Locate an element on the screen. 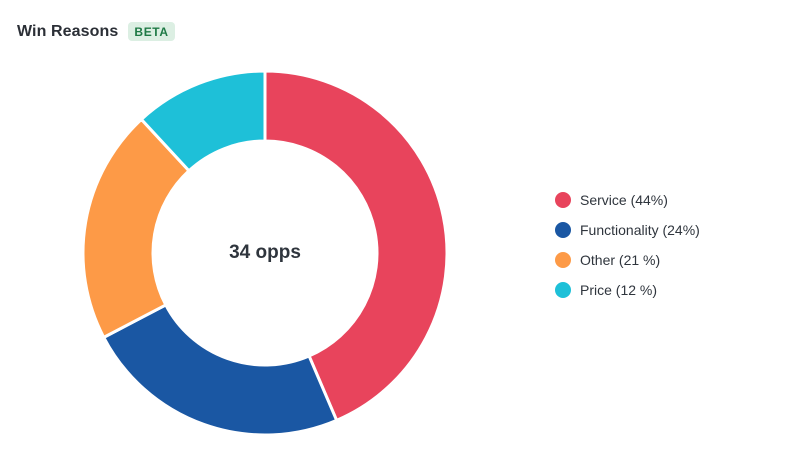 This screenshot has width=800, height=467. legend-label: Price (12 %) is located at coordinates (619, 290).